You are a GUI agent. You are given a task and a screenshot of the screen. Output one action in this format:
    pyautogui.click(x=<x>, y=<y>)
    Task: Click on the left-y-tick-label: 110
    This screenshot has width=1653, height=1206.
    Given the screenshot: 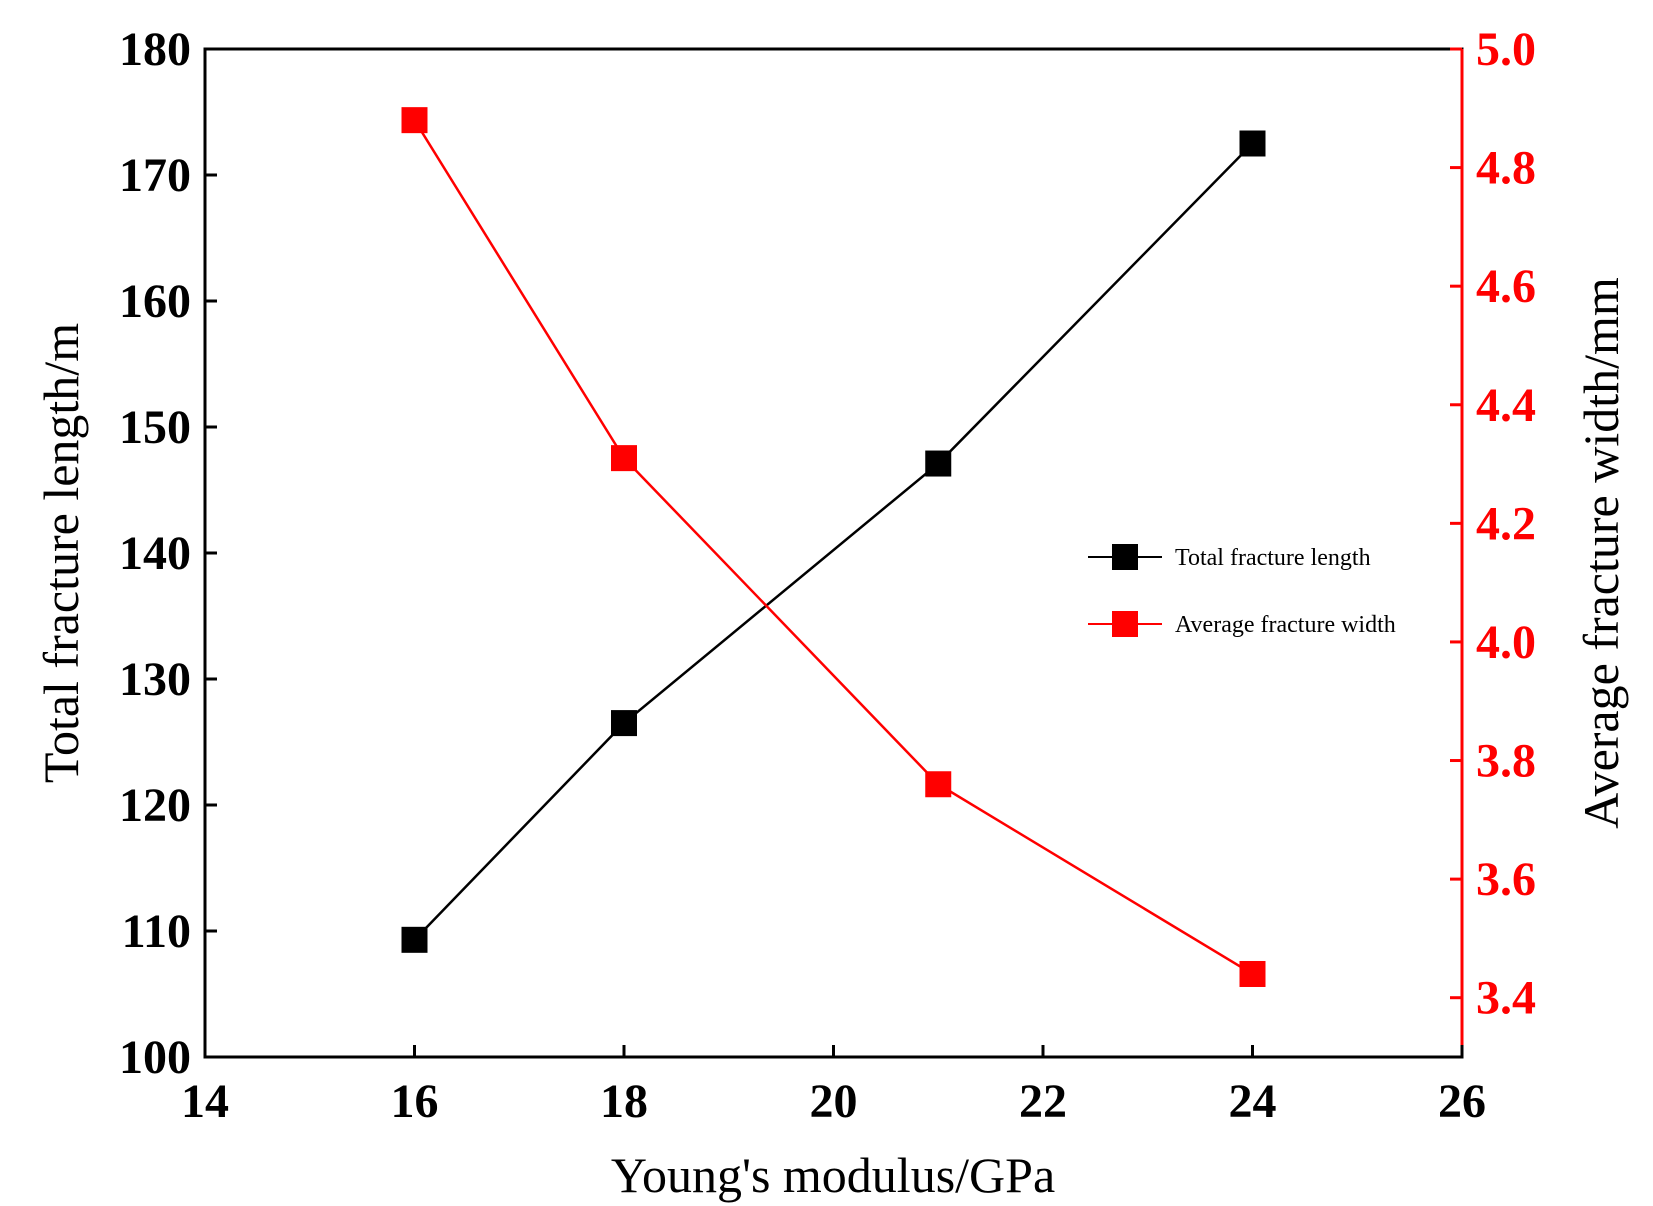 What is the action you would take?
    pyautogui.click(x=156, y=931)
    